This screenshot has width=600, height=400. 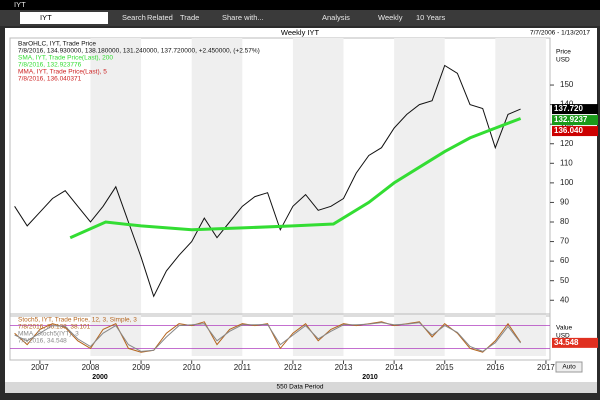 What do you see at coordinates (192, 367) in the screenshot?
I see `x-tick-label: 2010` at bounding box center [192, 367].